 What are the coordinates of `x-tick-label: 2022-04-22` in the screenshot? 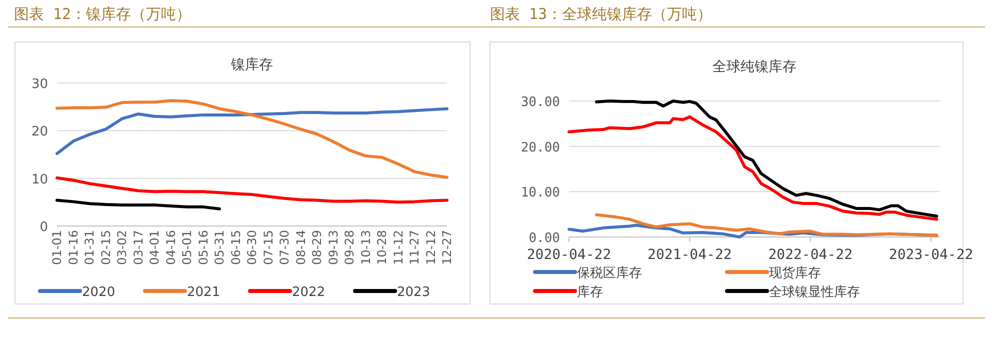 It's located at (810, 255).